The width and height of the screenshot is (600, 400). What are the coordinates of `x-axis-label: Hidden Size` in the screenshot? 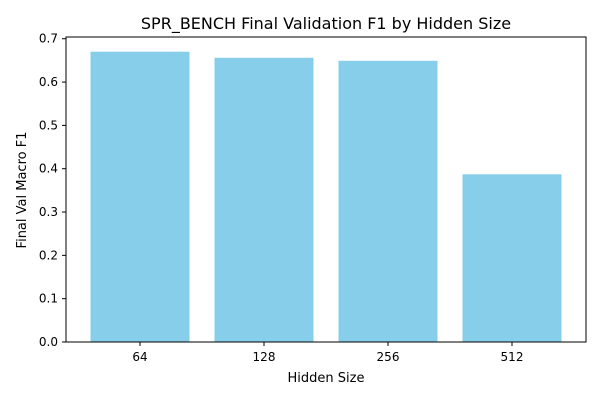 It's located at (326, 378).